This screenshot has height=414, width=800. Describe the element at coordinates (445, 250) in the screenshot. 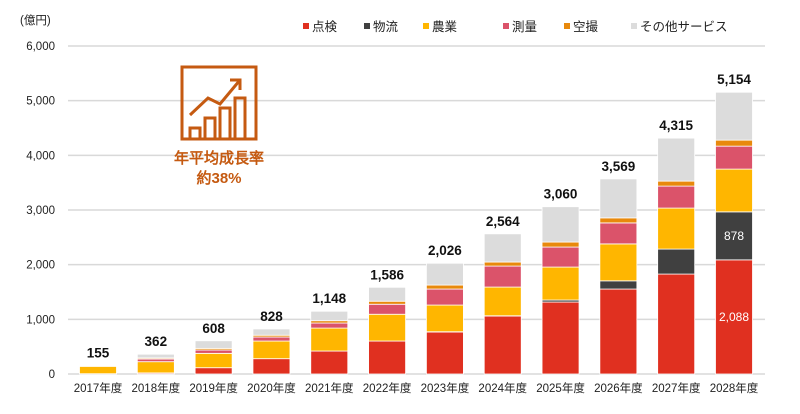

I see `total-label: 2,026` at that location.